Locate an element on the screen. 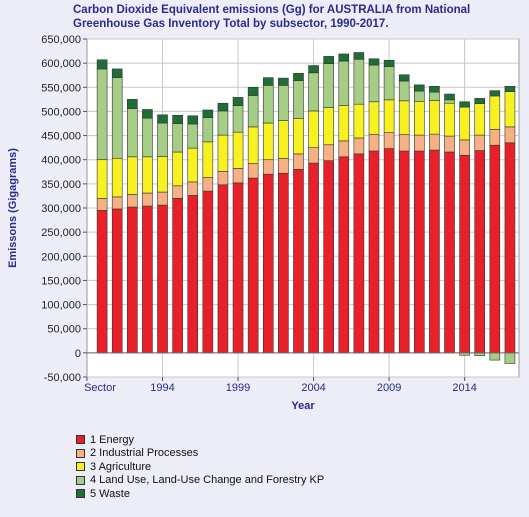 This screenshot has height=517, width=529. x-axis-title: Year is located at coordinates (303, 406).